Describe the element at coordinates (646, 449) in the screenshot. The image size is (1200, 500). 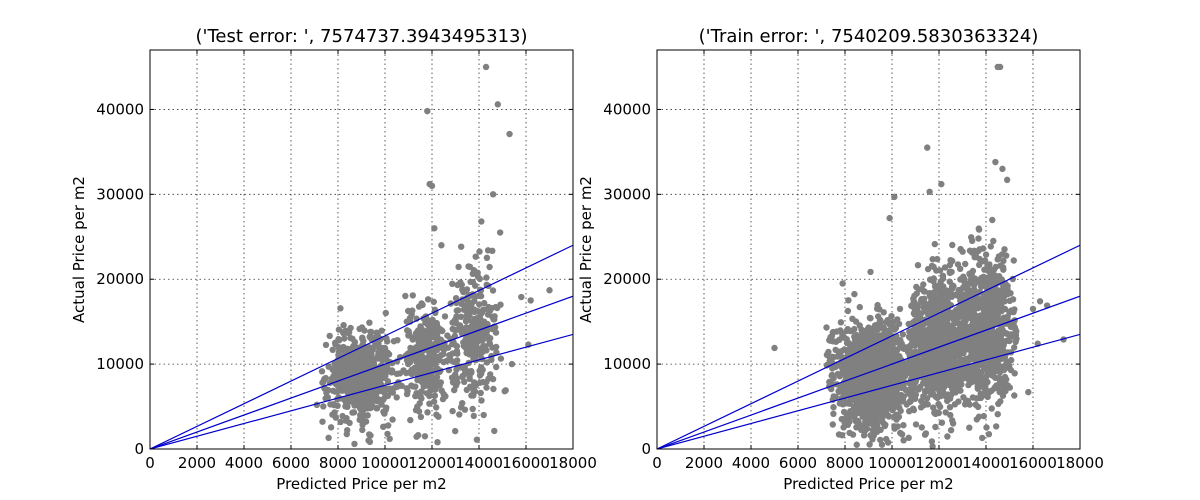
I see `y-tick-label: 0` at that location.